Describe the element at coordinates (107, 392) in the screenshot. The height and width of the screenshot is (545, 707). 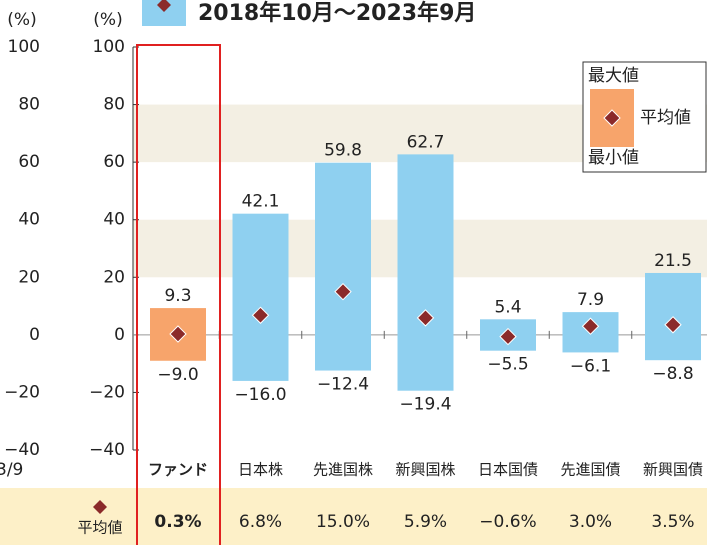
I see `y-tick-label: −20` at that location.